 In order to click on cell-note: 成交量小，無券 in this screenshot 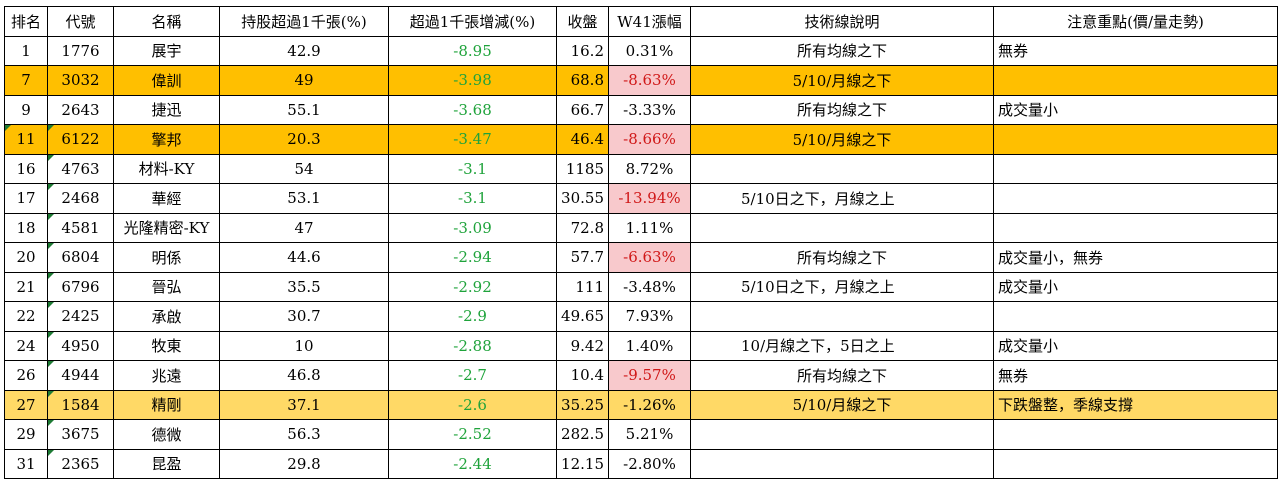, I will do `click(1135, 257)`.